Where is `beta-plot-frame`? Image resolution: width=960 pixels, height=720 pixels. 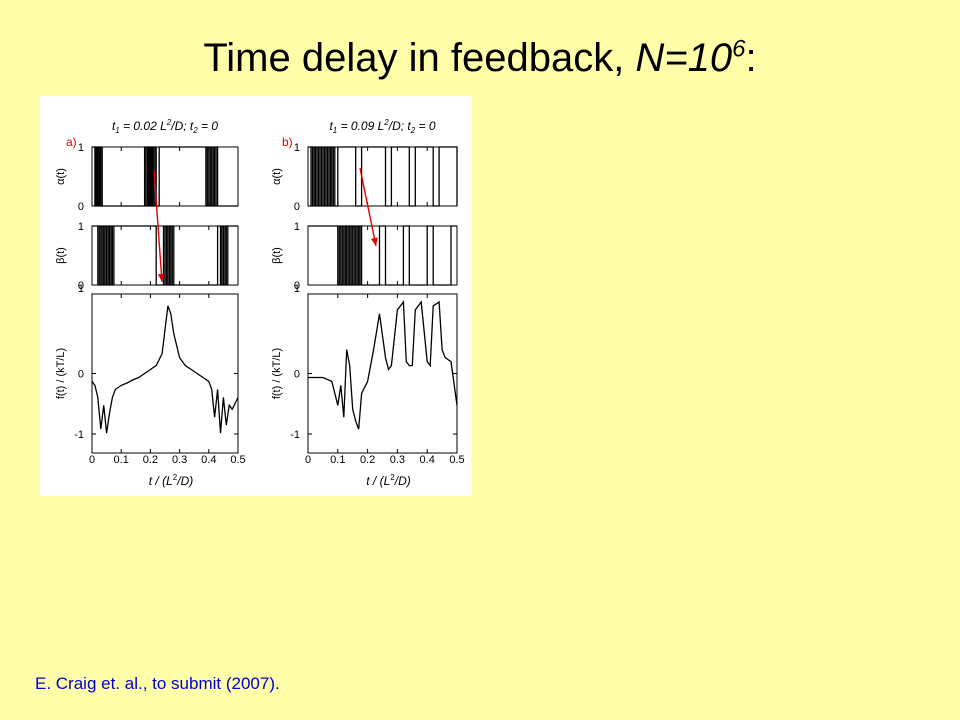 beta-plot-frame is located at coordinates (382, 255).